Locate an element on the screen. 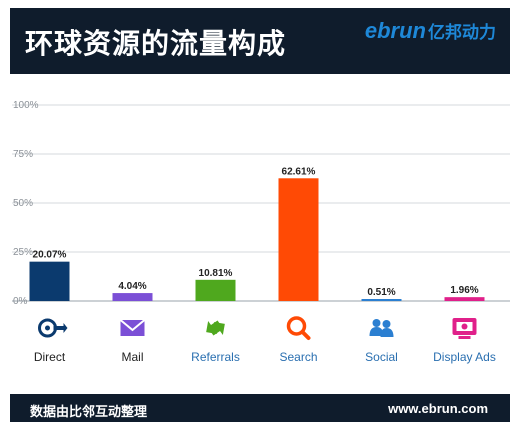 The width and height of the screenshot is (521, 430). bar-social is located at coordinates (381, 300).